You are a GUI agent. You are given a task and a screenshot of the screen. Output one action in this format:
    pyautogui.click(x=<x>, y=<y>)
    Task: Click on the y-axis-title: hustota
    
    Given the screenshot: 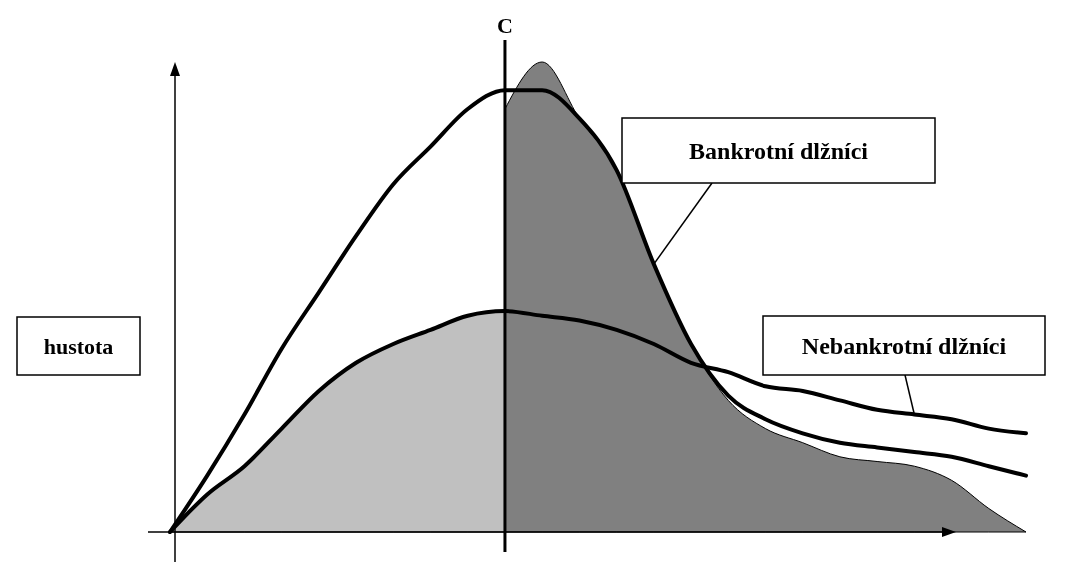 What is the action you would take?
    pyautogui.click(x=78, y=346)
    